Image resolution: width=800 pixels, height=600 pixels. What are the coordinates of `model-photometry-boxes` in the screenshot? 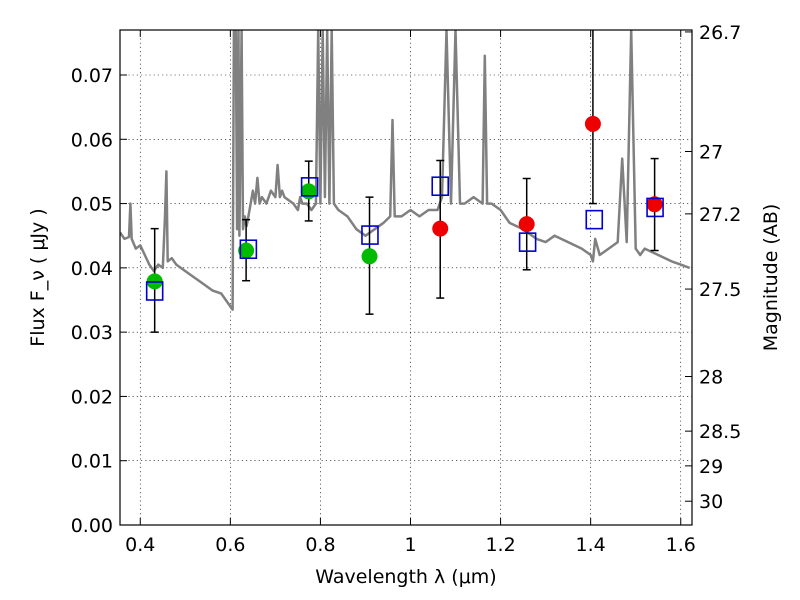 It's located at (404, 238).